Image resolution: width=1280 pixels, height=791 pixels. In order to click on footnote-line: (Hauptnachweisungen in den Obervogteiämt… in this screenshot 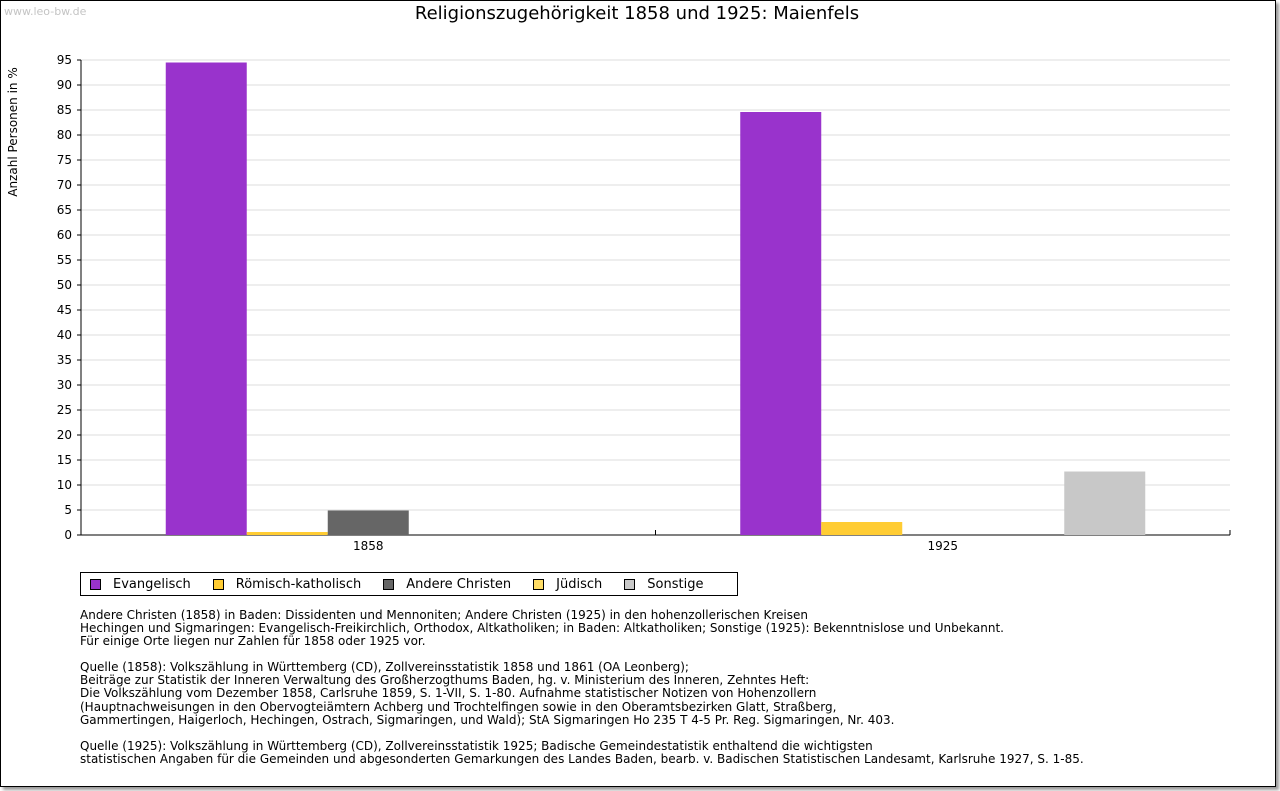, I will do `click(458, 706)`.